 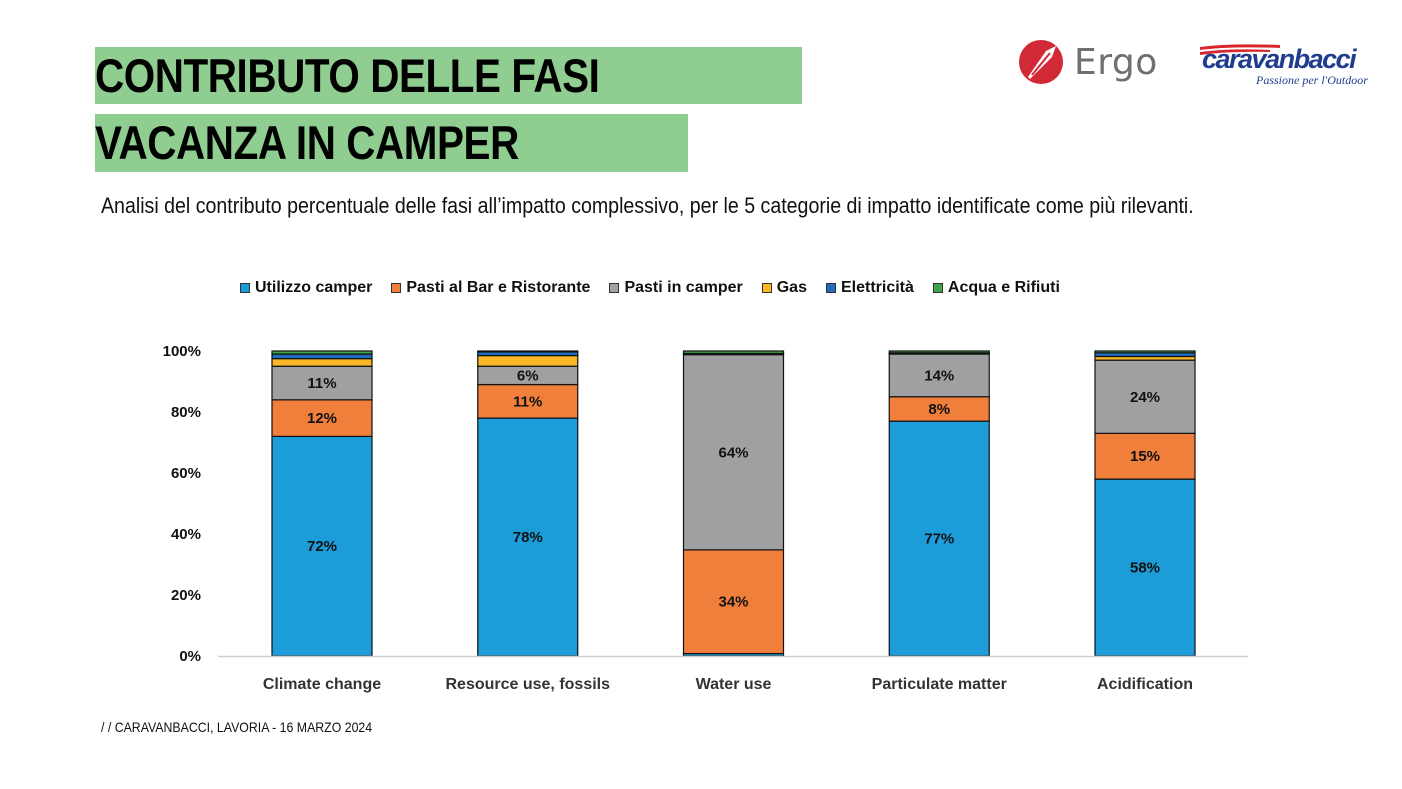 I want to click on ergo-logo: Ergo, so click(x=1087, y=62).